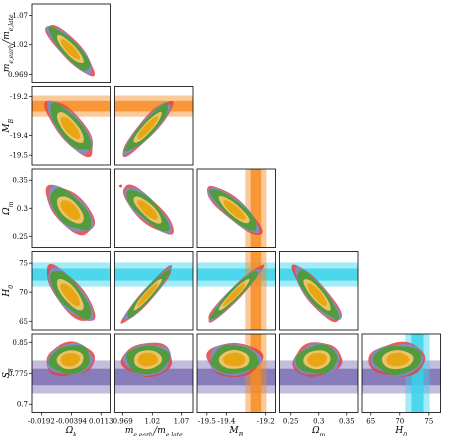  What do you see at coordinates (120, 186) in the screenshot?
I see `outlier-point` at bounding box center [120, 186].